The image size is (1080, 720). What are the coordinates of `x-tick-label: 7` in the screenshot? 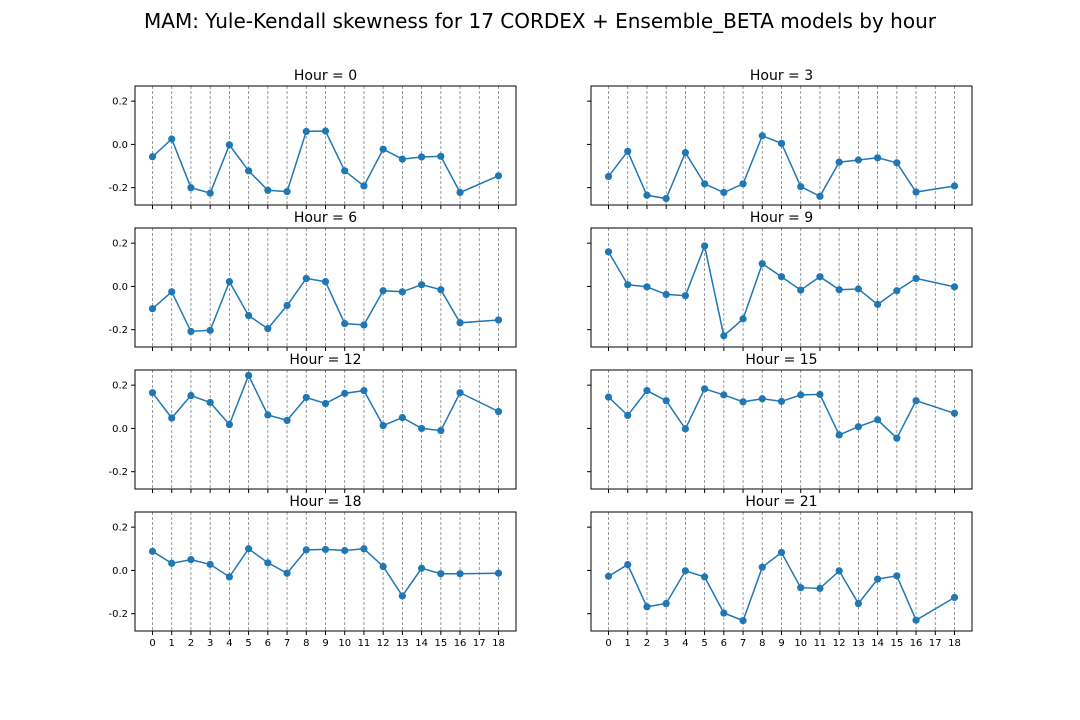 It's located at (287, 643).